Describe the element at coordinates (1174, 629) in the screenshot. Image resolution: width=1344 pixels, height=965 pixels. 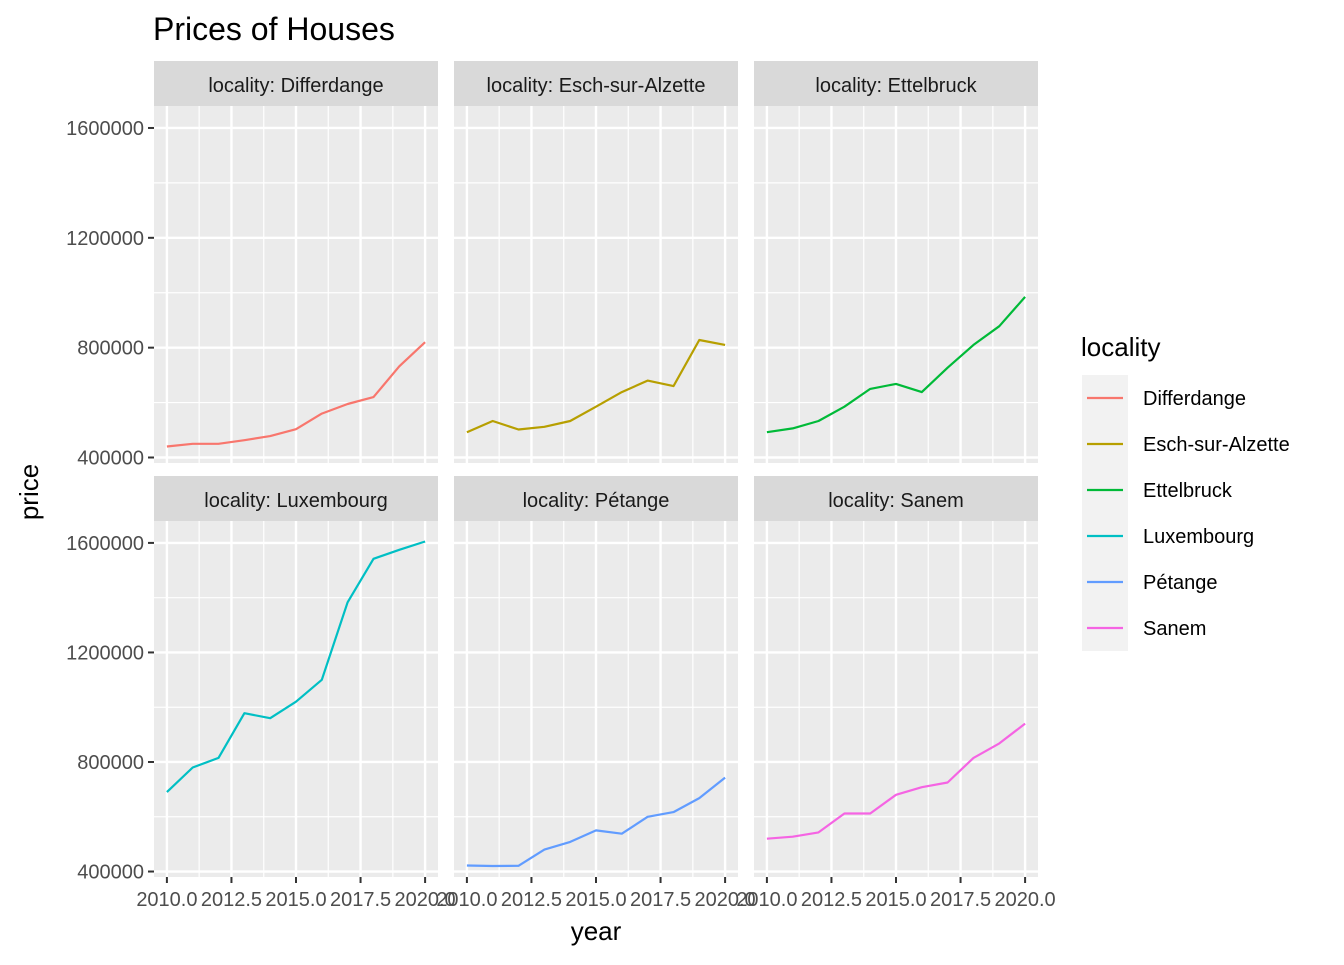
I see `legend-label: Sanem` at that location.